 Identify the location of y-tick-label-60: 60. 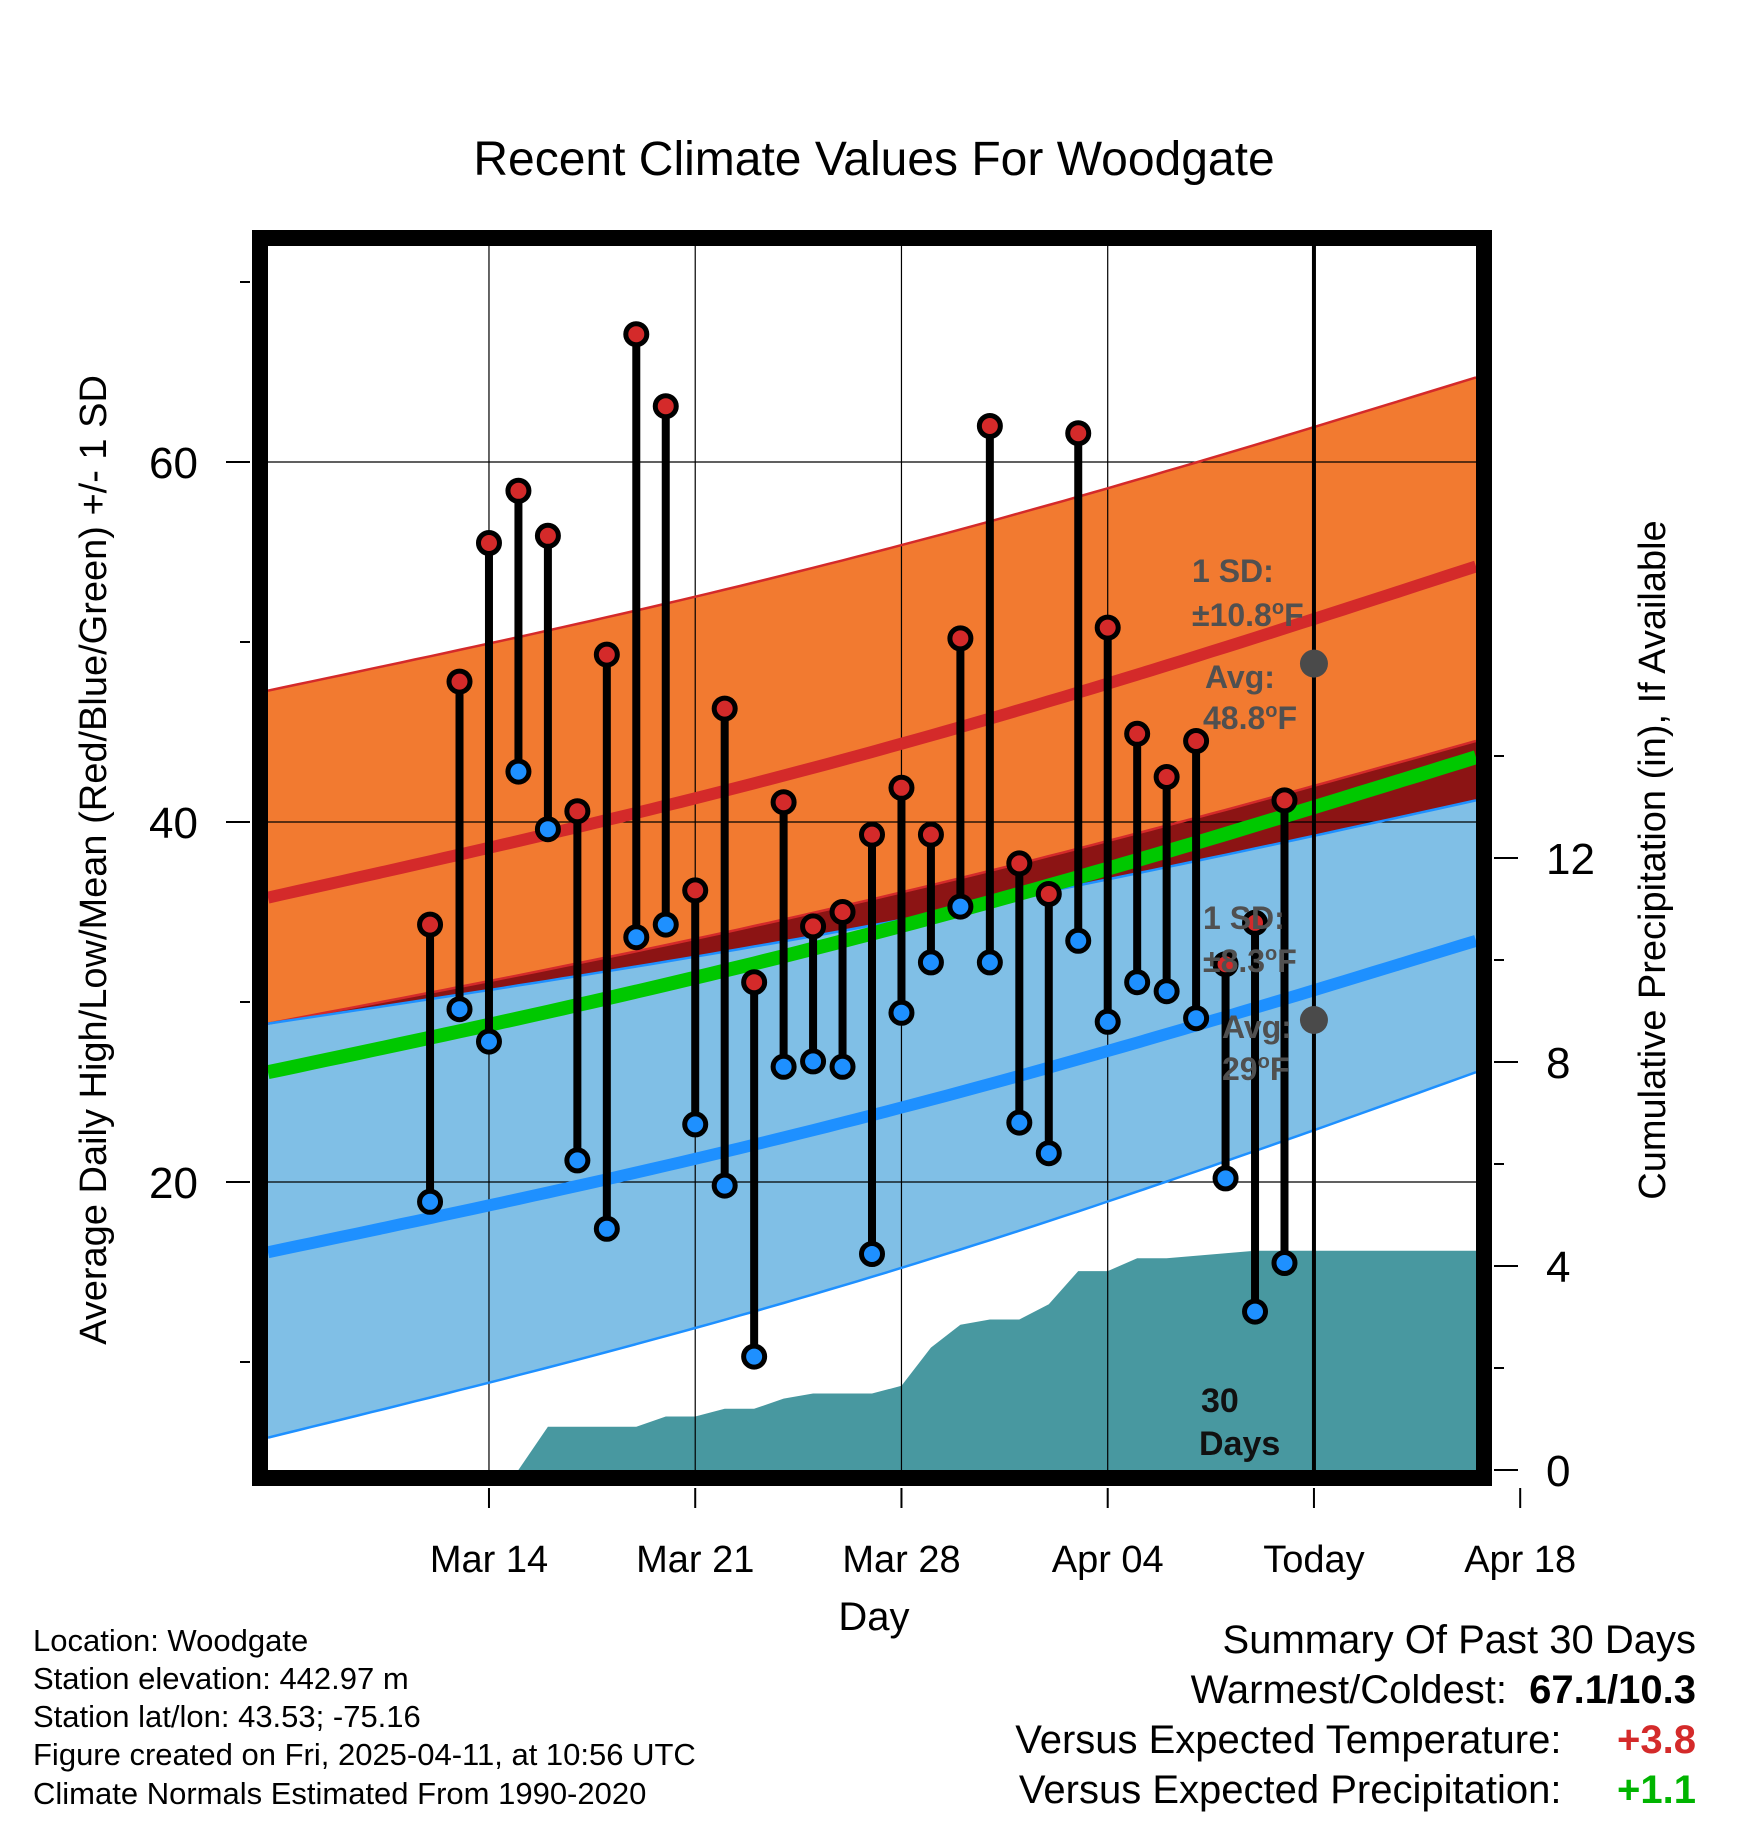
(173, 463).